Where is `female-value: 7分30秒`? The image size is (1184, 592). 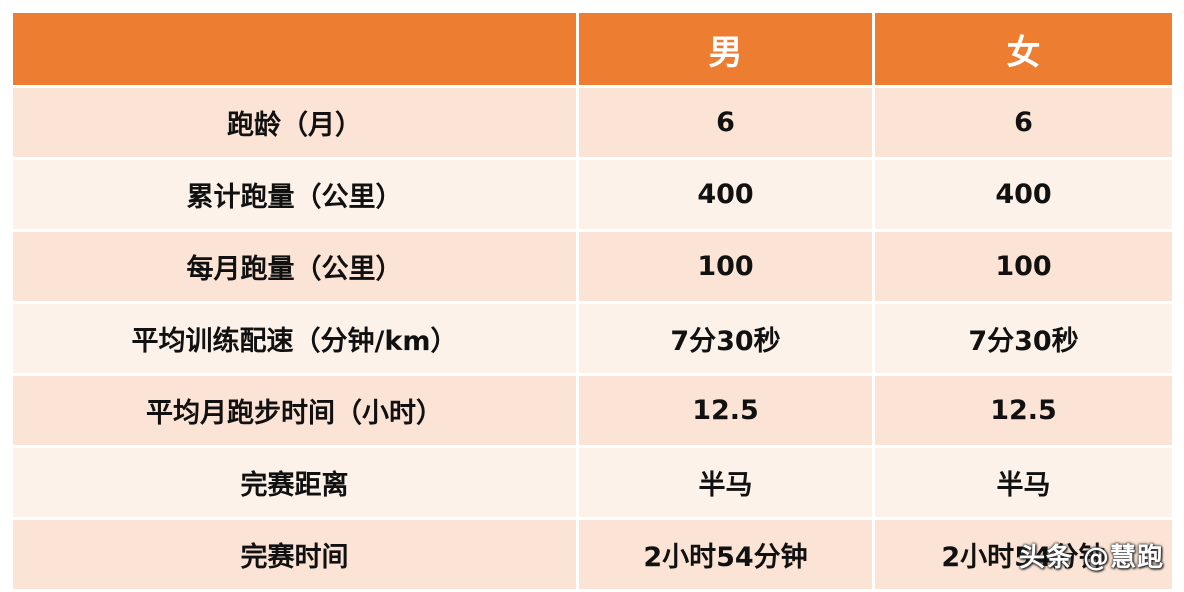 female-value: 7分30秒 is located at coordinates (1023, 338).